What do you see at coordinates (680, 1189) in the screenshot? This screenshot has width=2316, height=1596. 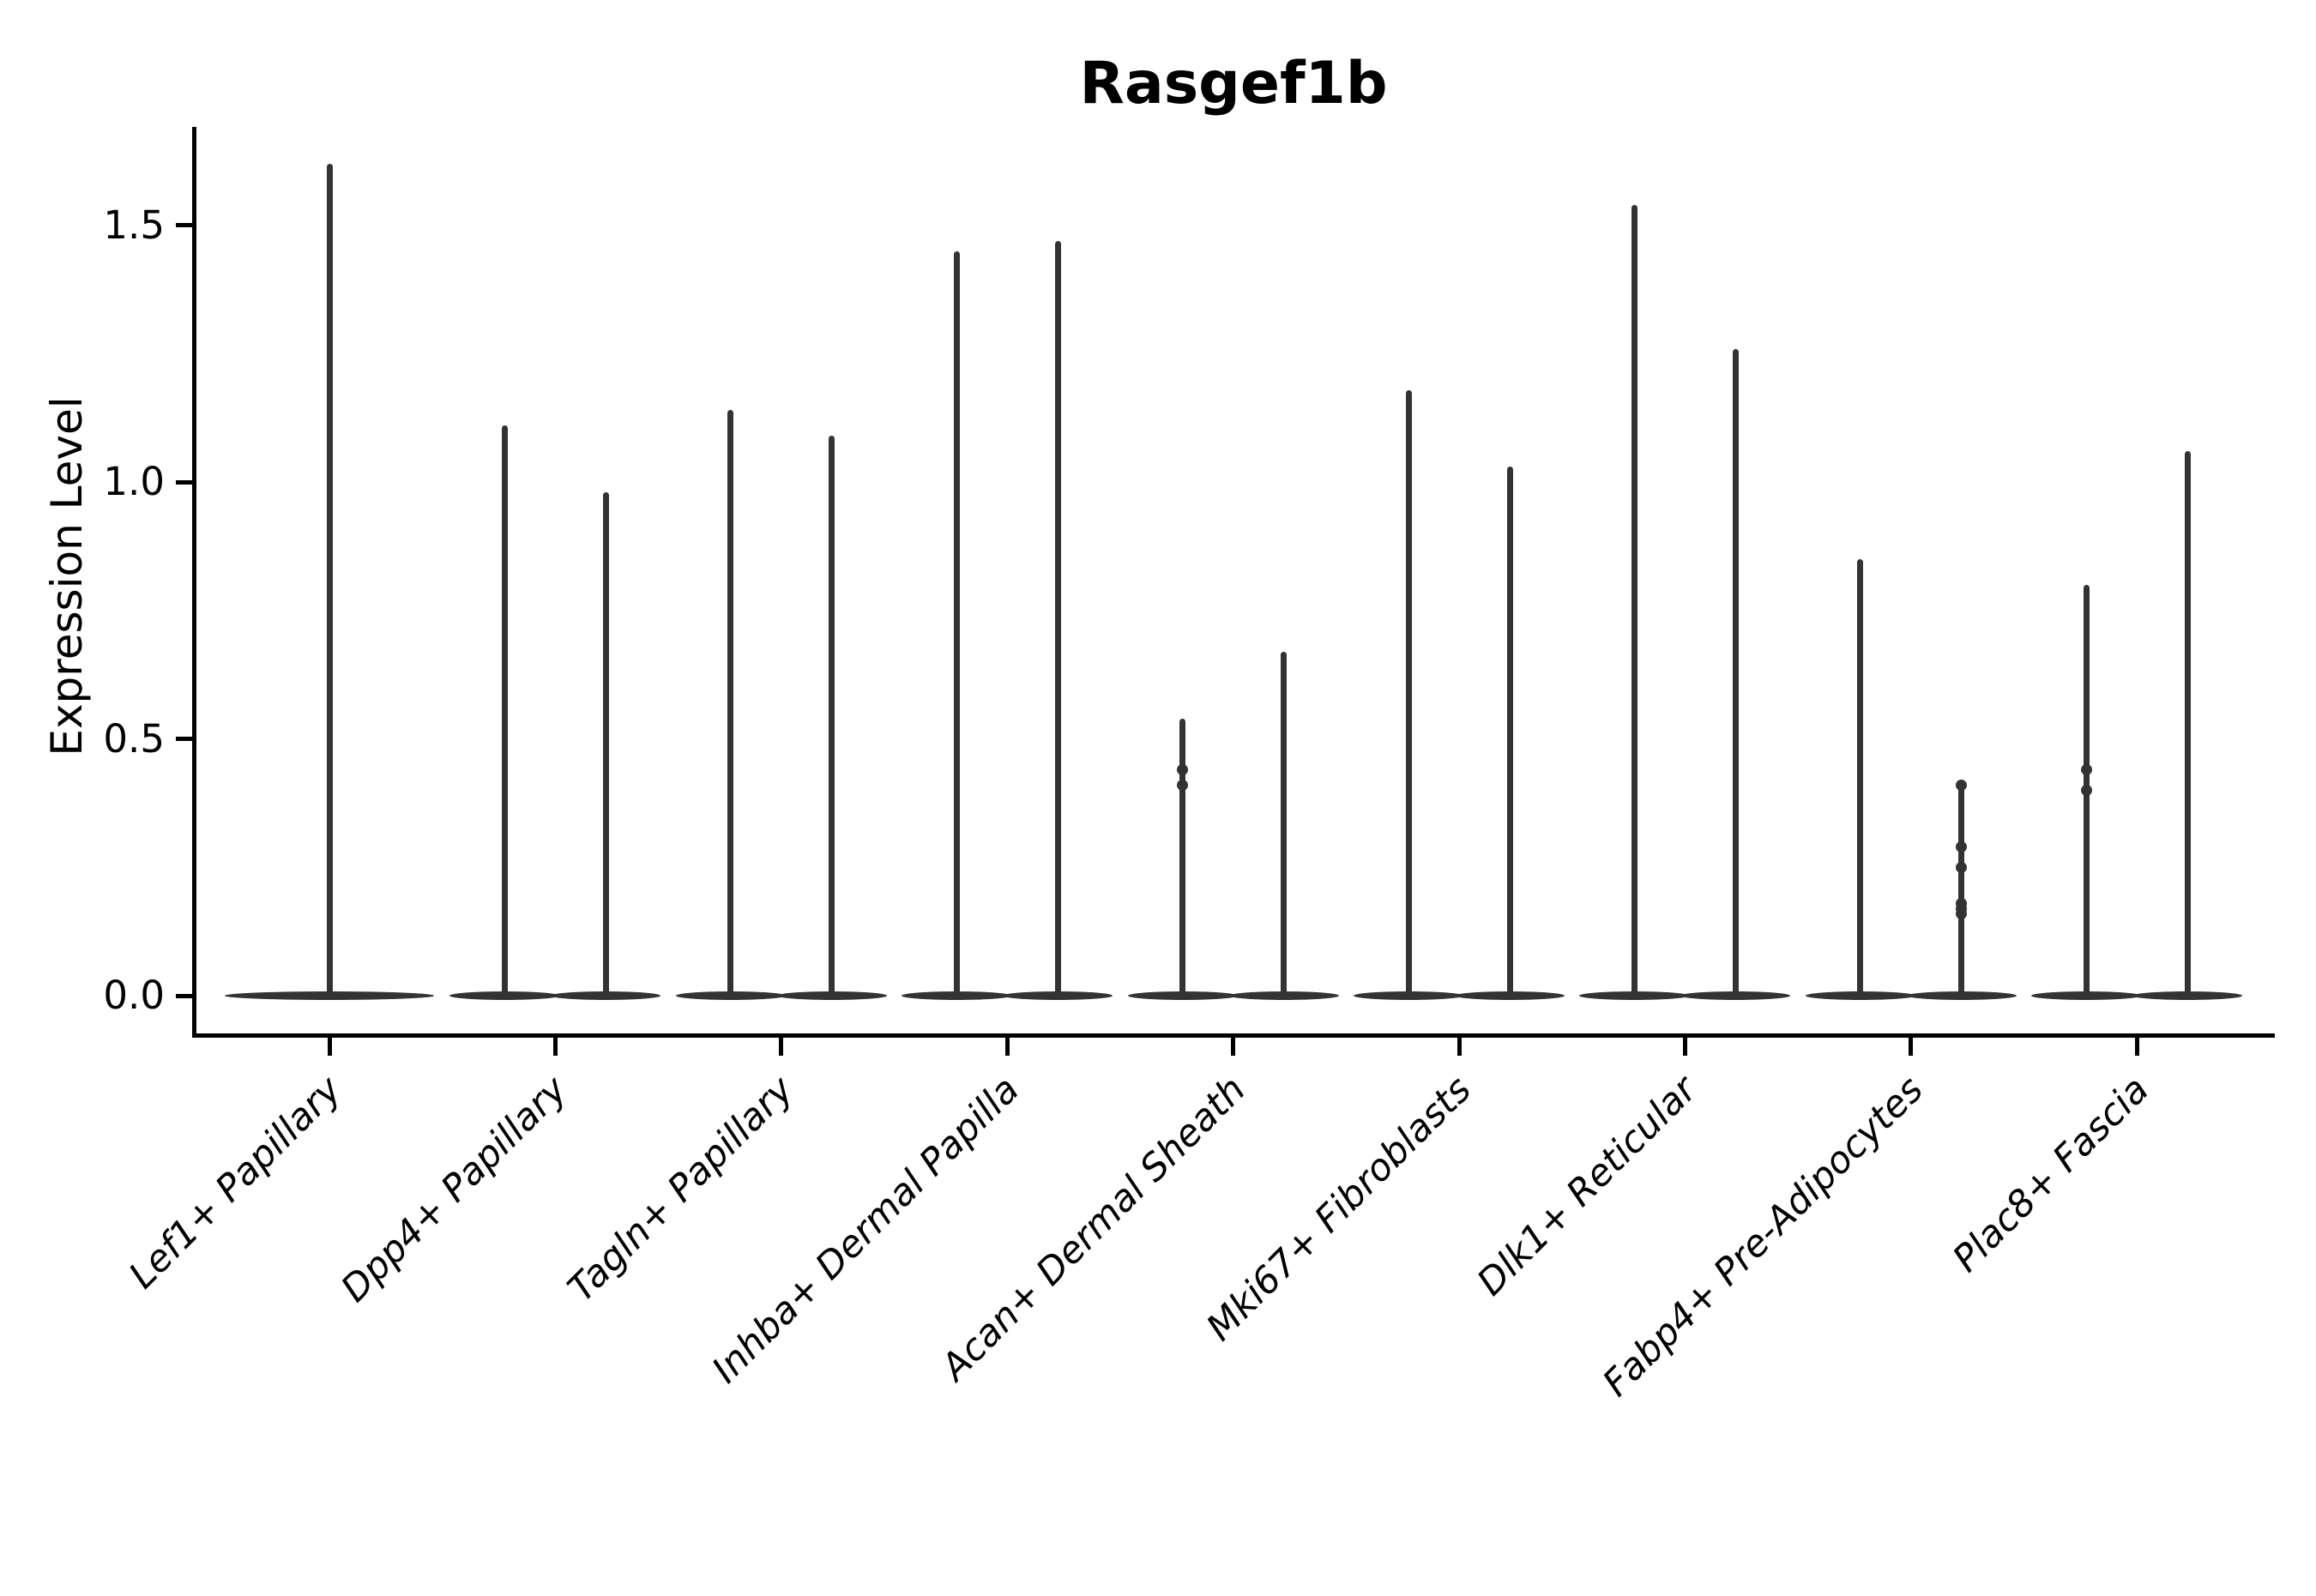 I see `x-tick-label: Tagln+ Papillary` at bounding box center [680, 1189].